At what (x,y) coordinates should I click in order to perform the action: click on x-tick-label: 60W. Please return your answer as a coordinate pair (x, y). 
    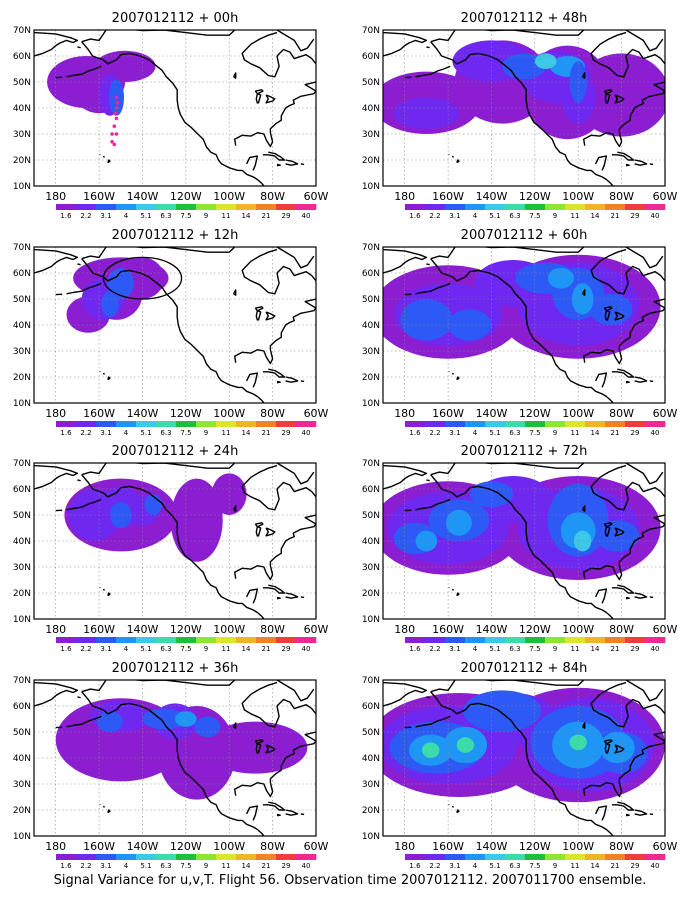
    Looking at the image, I should click on (665, 196).